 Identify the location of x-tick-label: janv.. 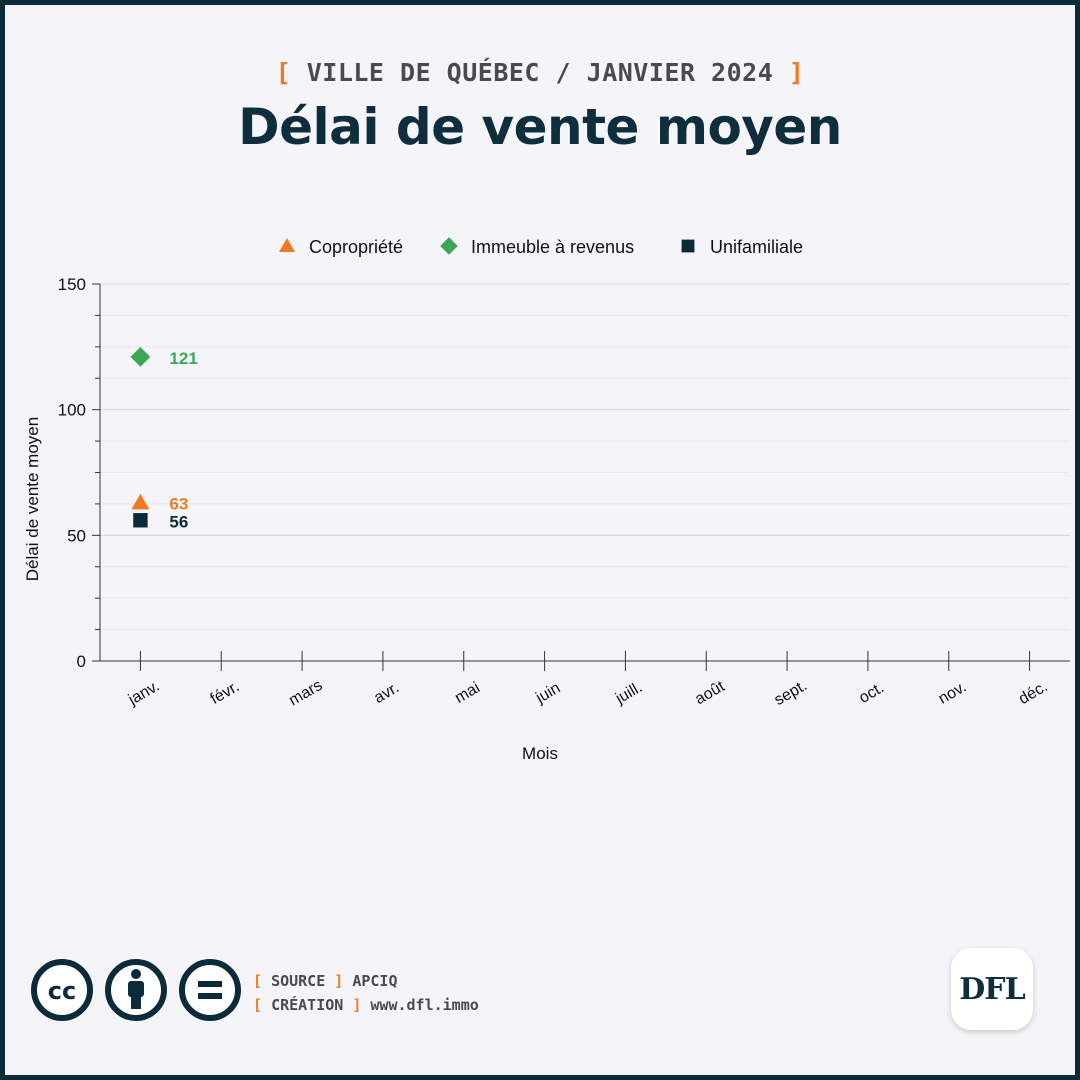
(144, 694).